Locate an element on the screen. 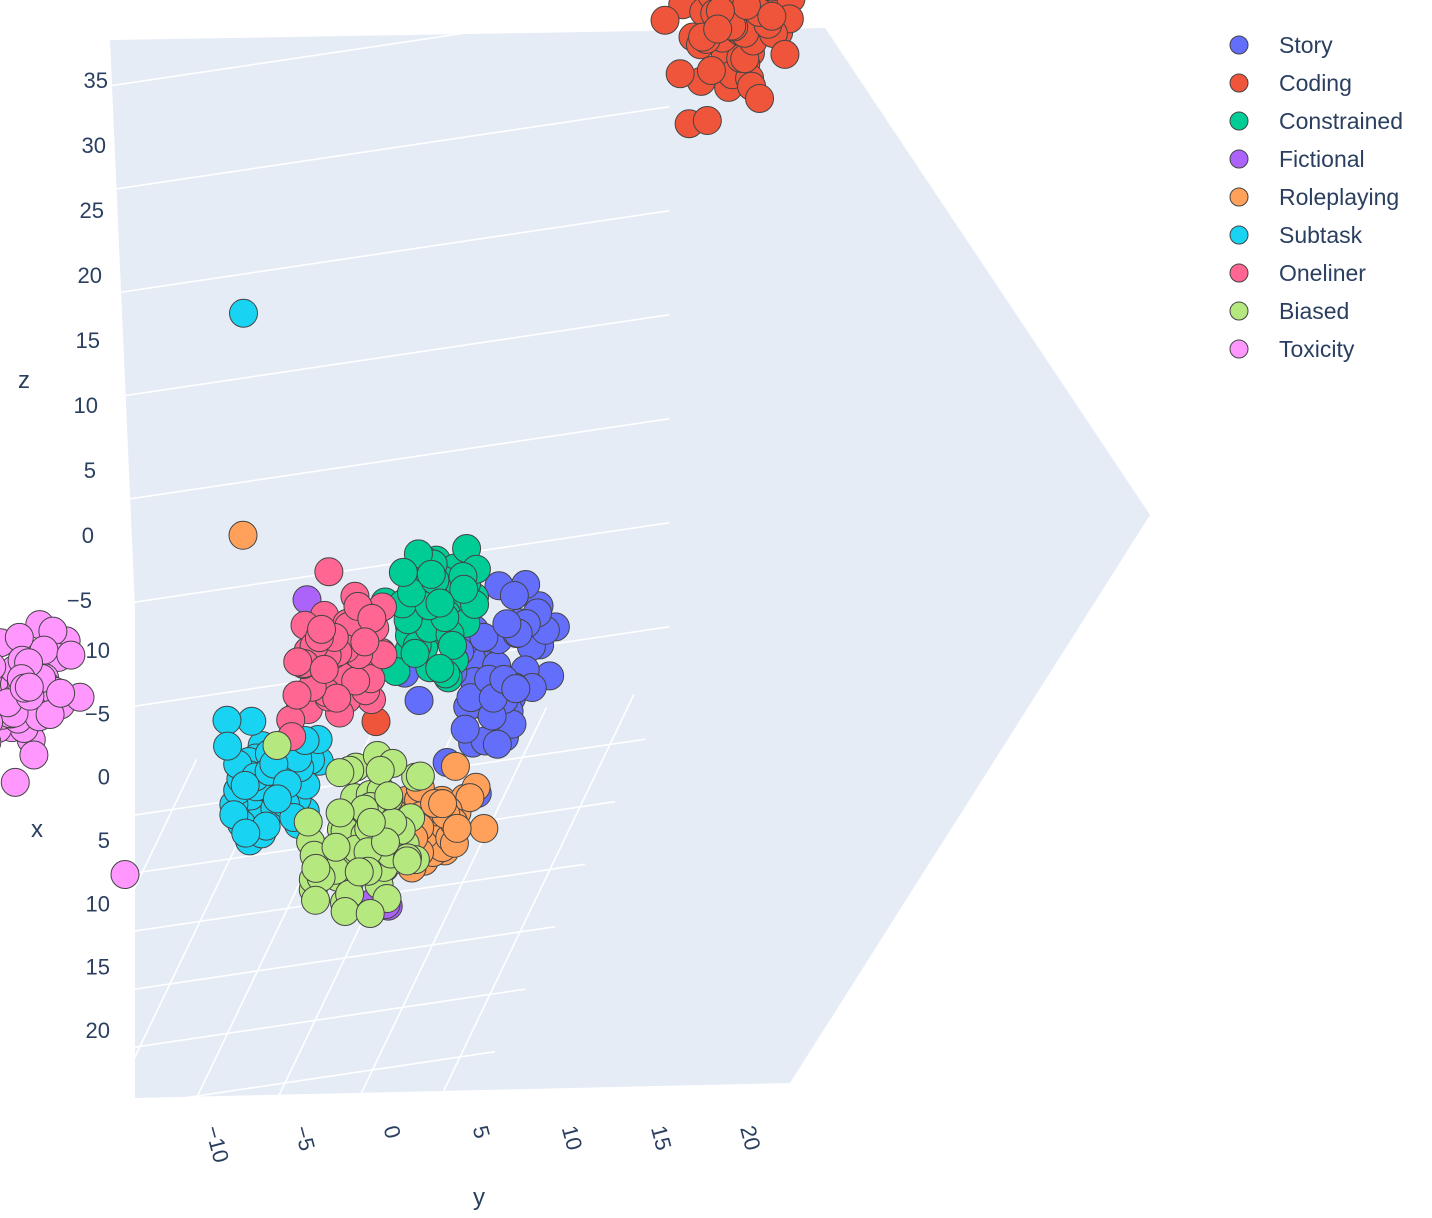  z-tick-label: 25 is located at coordinates (92, 210).